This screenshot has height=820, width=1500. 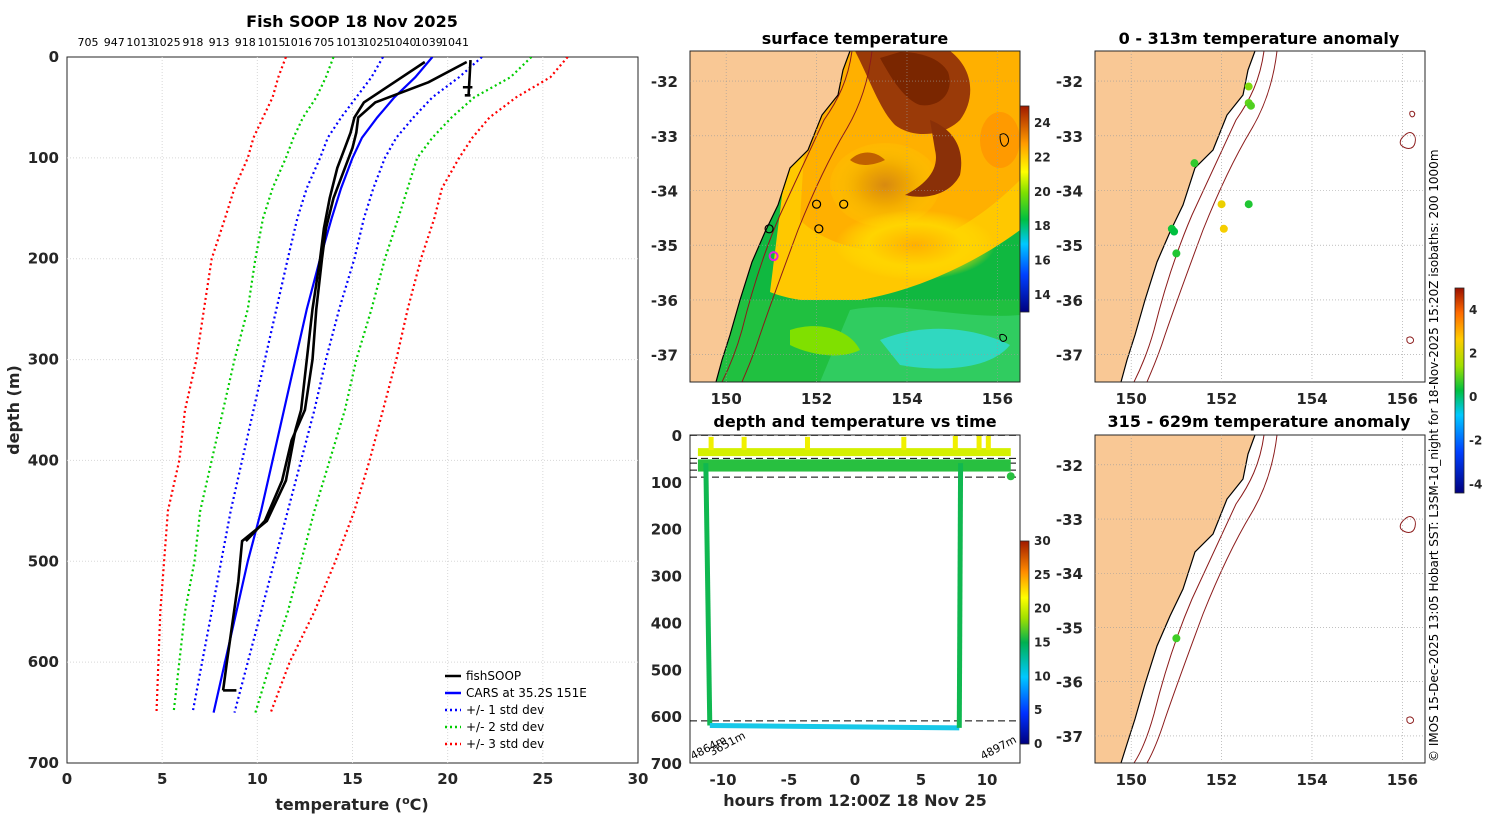 What do you see at coordinates (1024, 209) in the screenshot?
I see `sst-colorbar` at bounding box center [1024, 209].